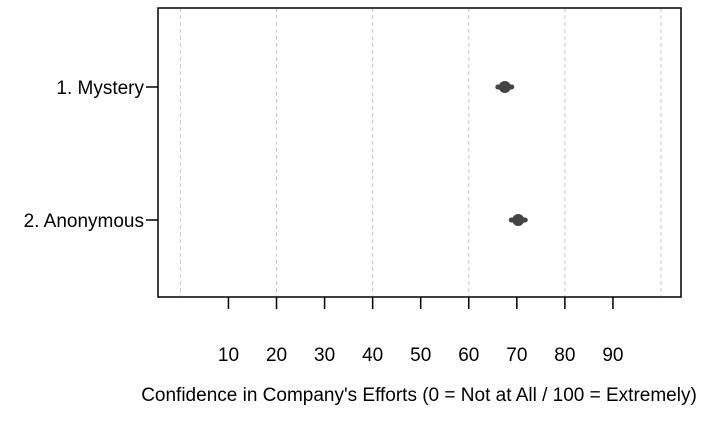 This screenshot has height=434, width=721. Describe the element at coordinates (91, 155) in the screenshot. I see `category-axis: 1. Mystery 2. Anonymous` at that location.